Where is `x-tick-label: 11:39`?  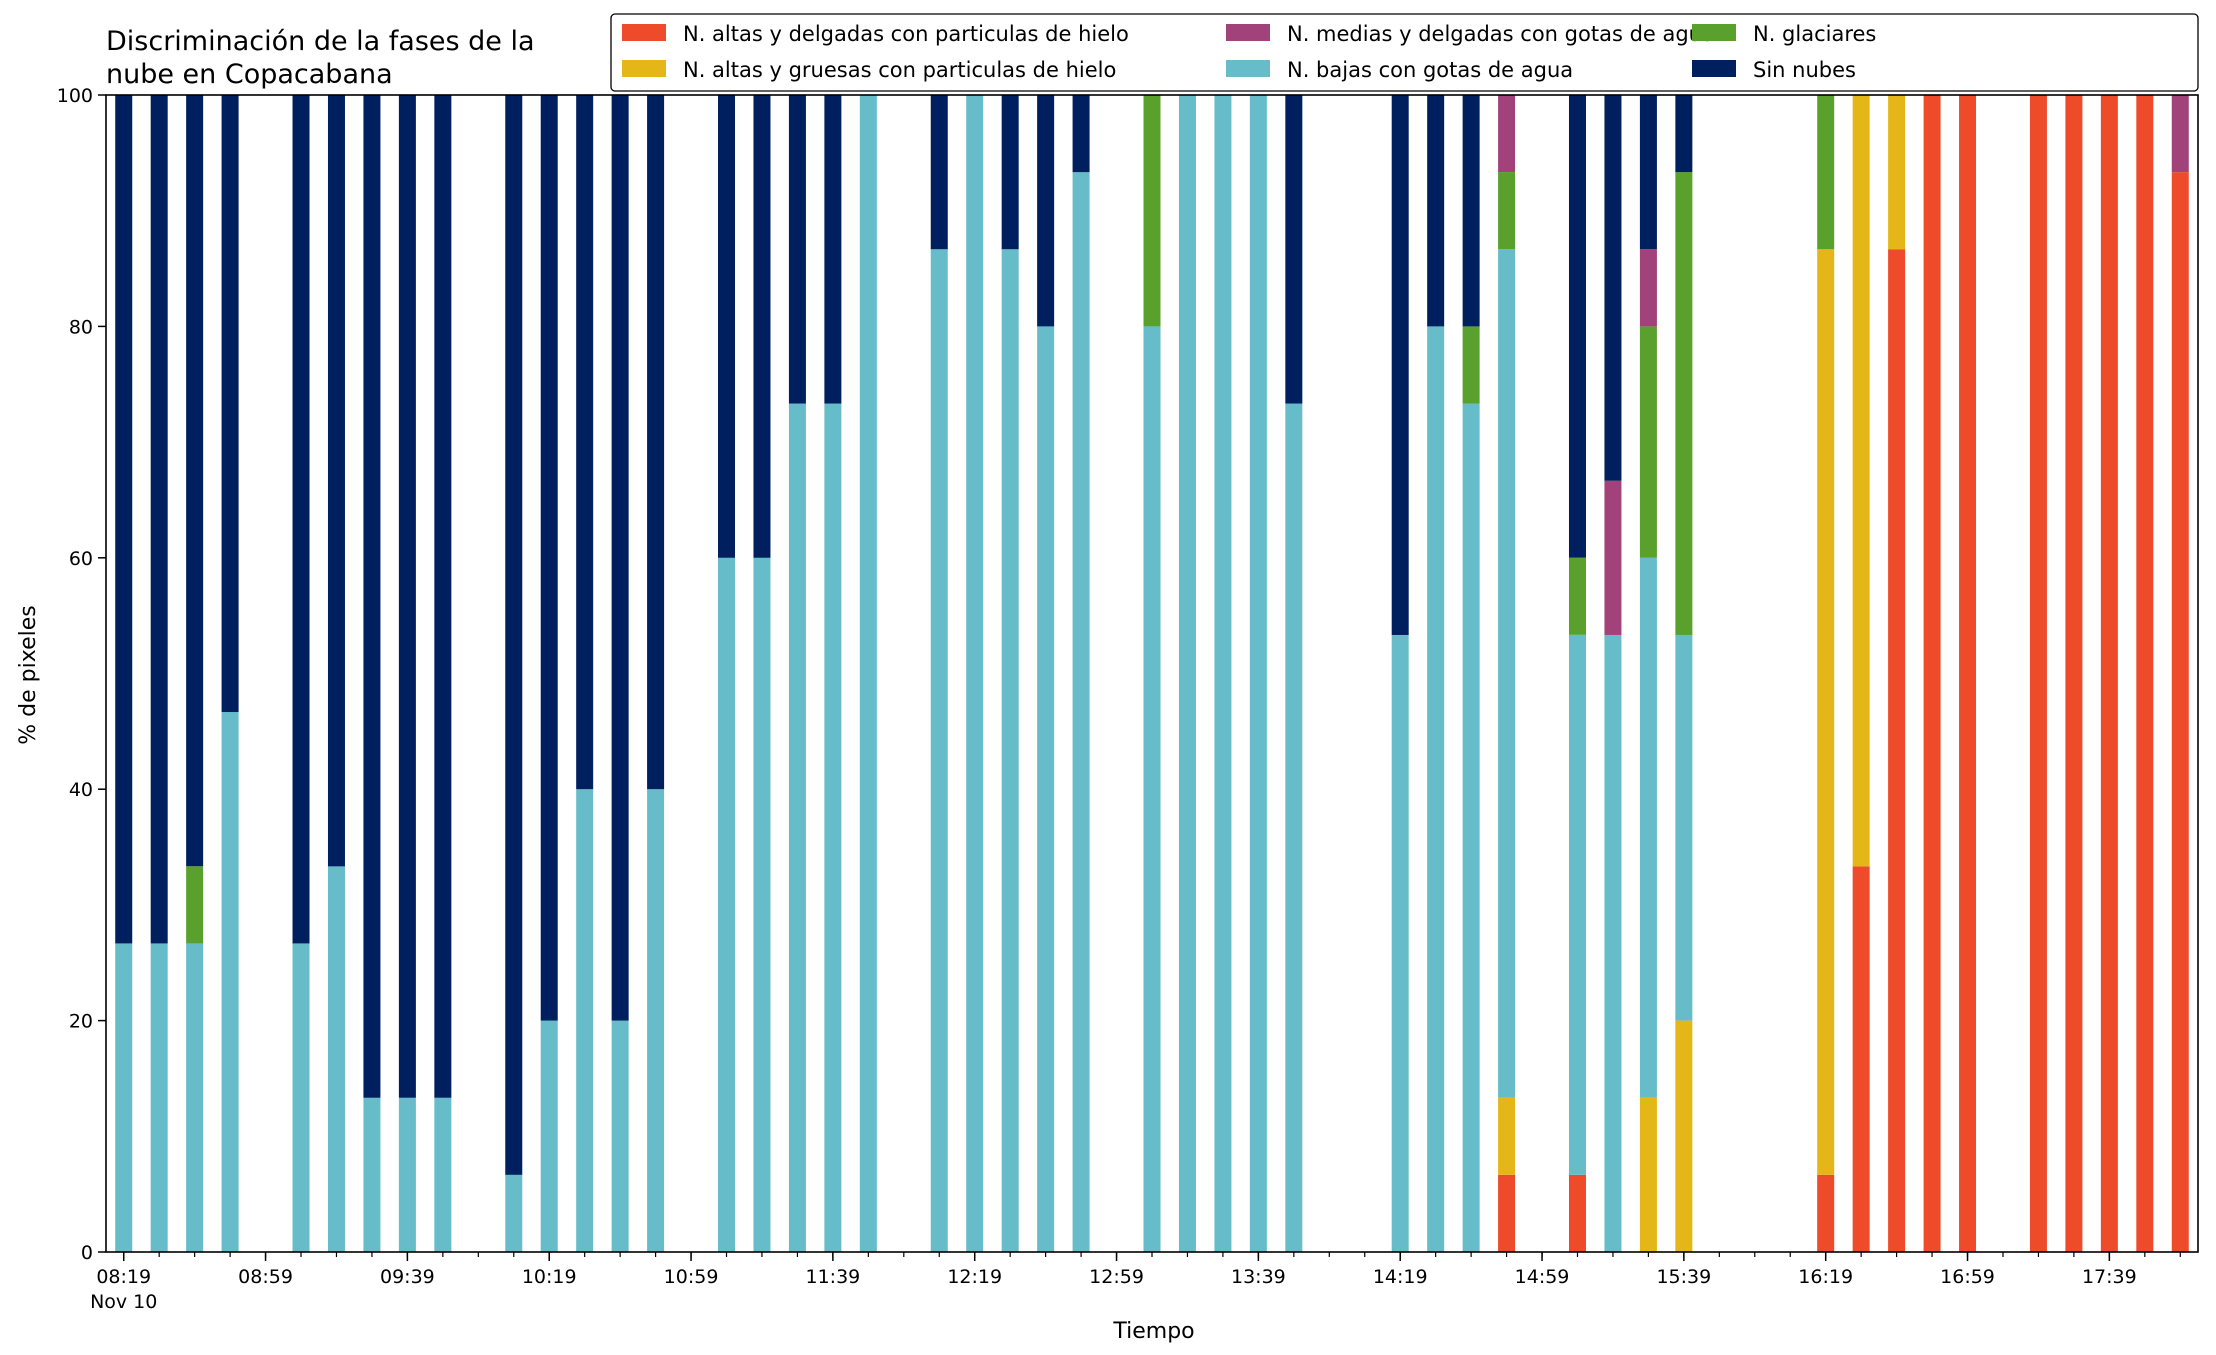
x-tick-label: 11:39 is located at coordinates (832, 1277).